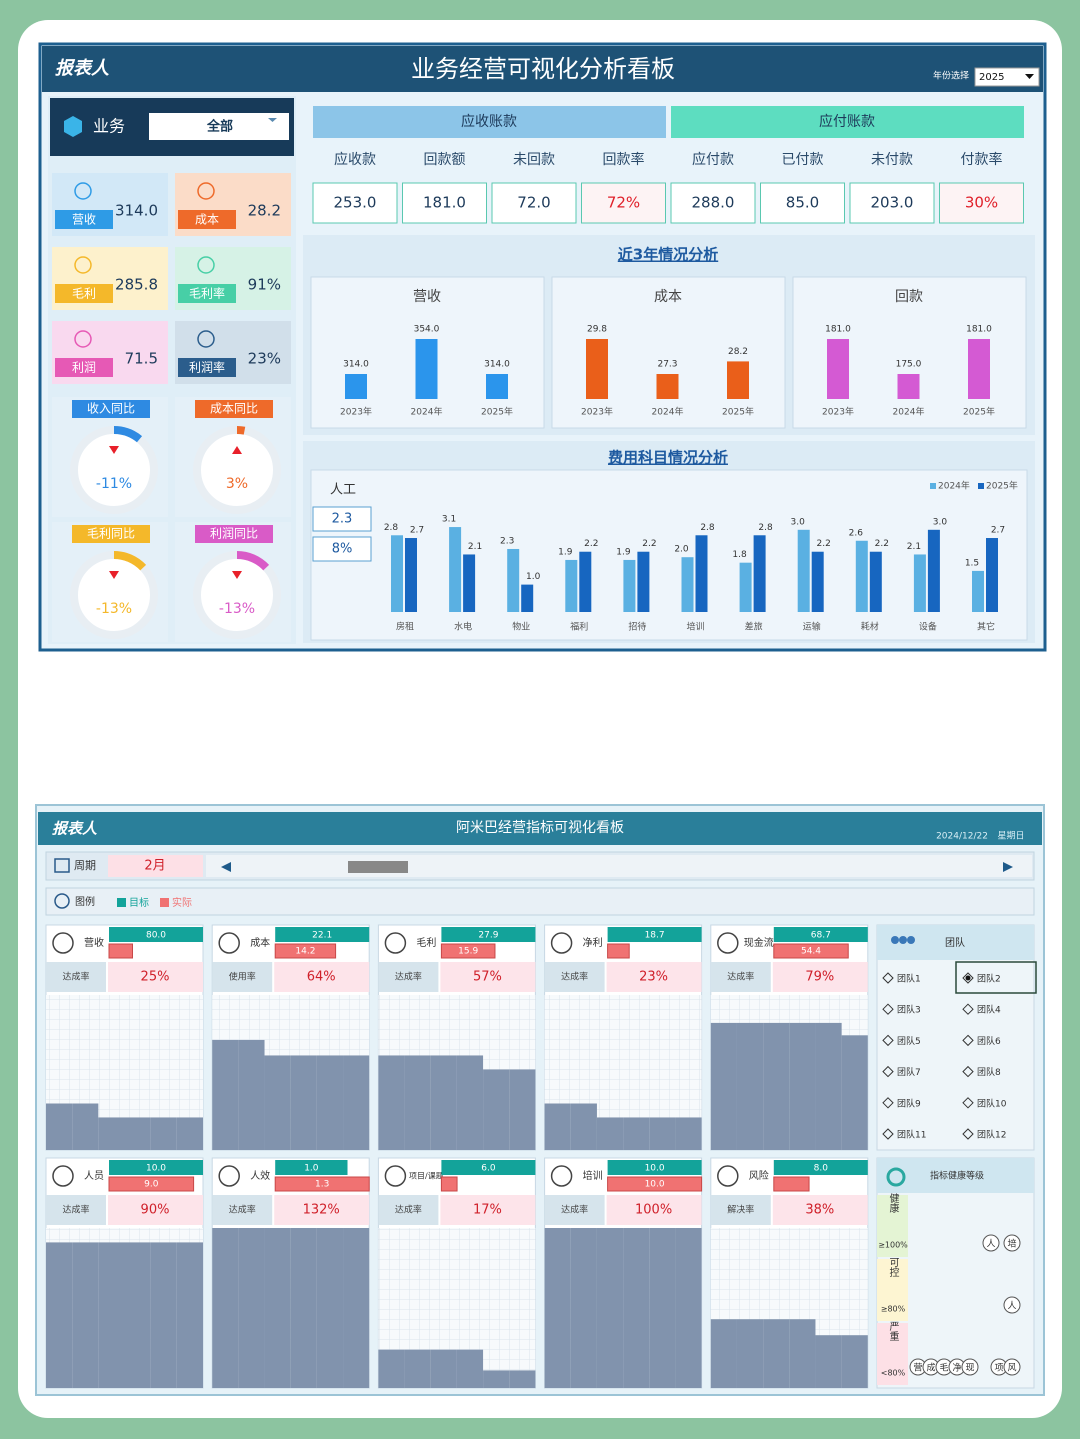 The width and height of the screenshot is (1080, 1439). I want to click on business-select, so click(219, 126).